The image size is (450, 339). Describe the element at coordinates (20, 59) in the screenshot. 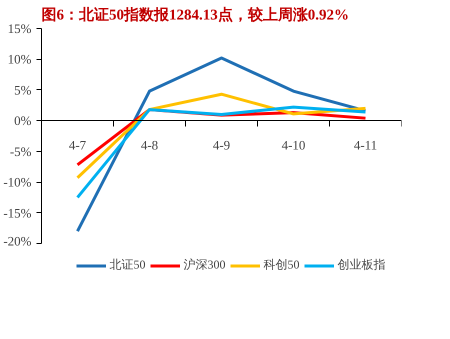

I see `y-tick-label: 10%` at that location.